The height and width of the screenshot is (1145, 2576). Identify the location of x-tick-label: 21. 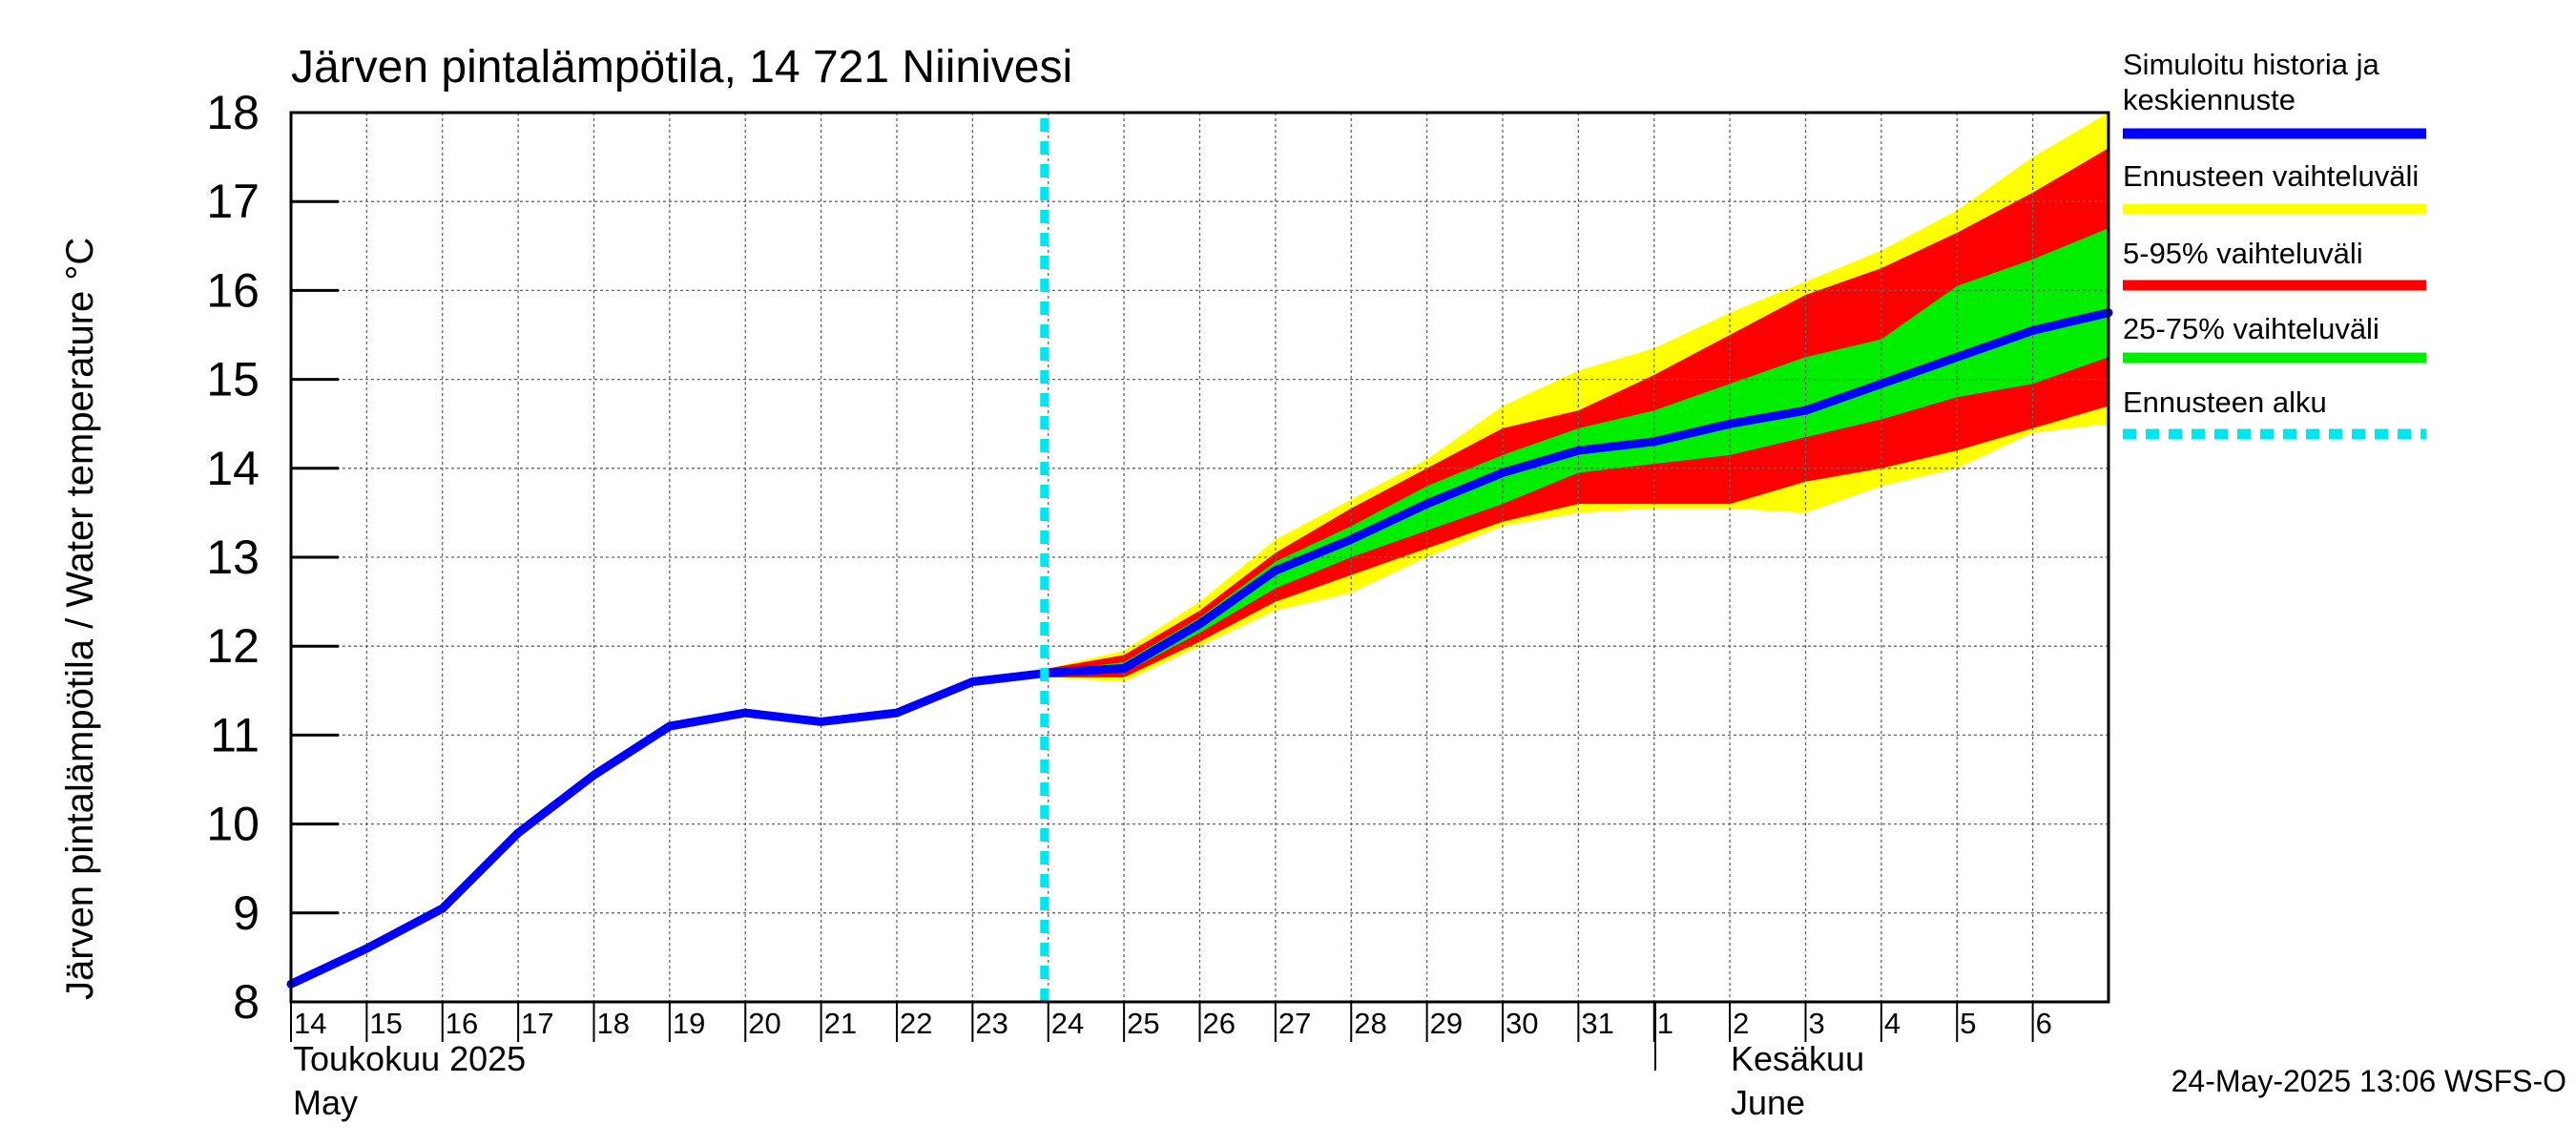
(840, 1023).